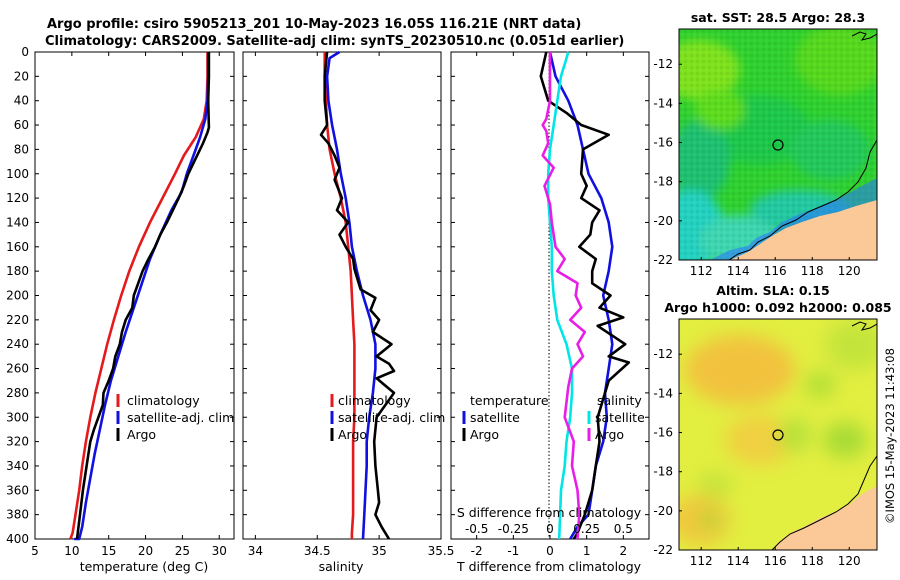  I want to click on legend-s-satellite: satellite, so click(620, 417).